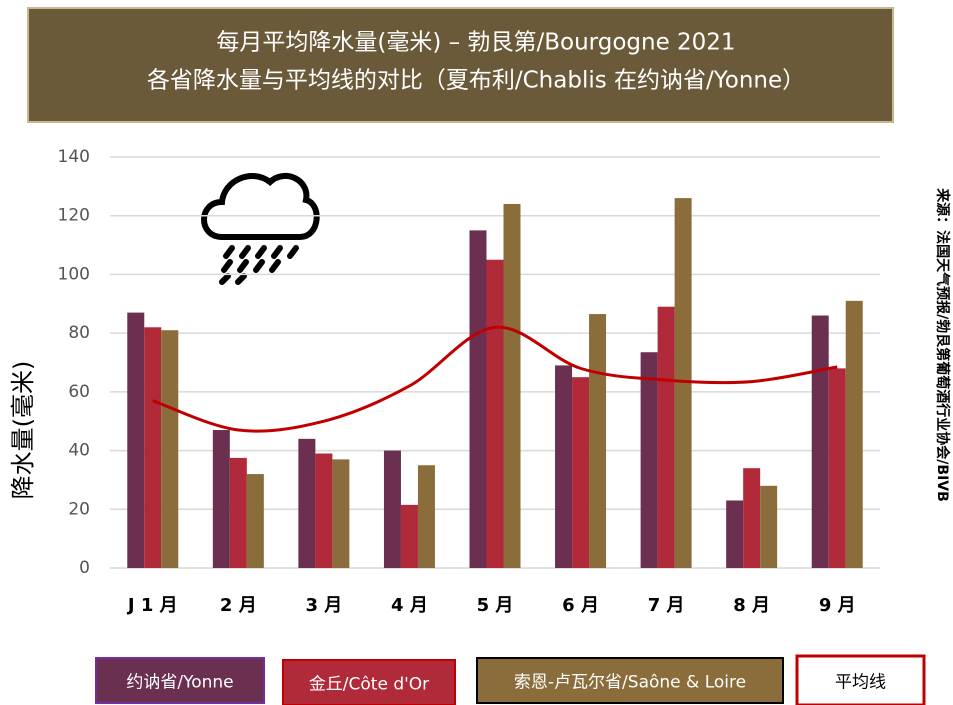 Image resolution: width=953 pixels, height=705 pixels. I want to click on chart-subtitle: 各省降水量与平均线的对比（夏布利/Chablis 在约讷省/Yonne）, so click(476, 81).